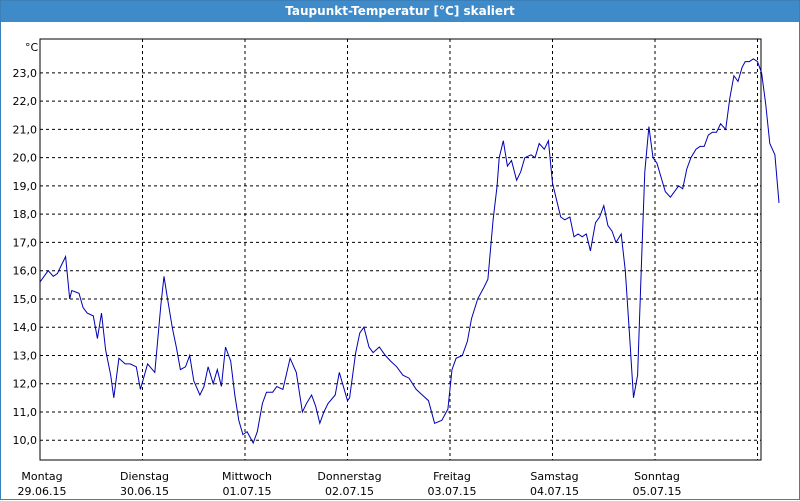 This screenshot has height=501, width=800. Describe the element at coordinates (349, 476) in the screenshot. I see `x-tick-day-label: Donnerstag` at that location.